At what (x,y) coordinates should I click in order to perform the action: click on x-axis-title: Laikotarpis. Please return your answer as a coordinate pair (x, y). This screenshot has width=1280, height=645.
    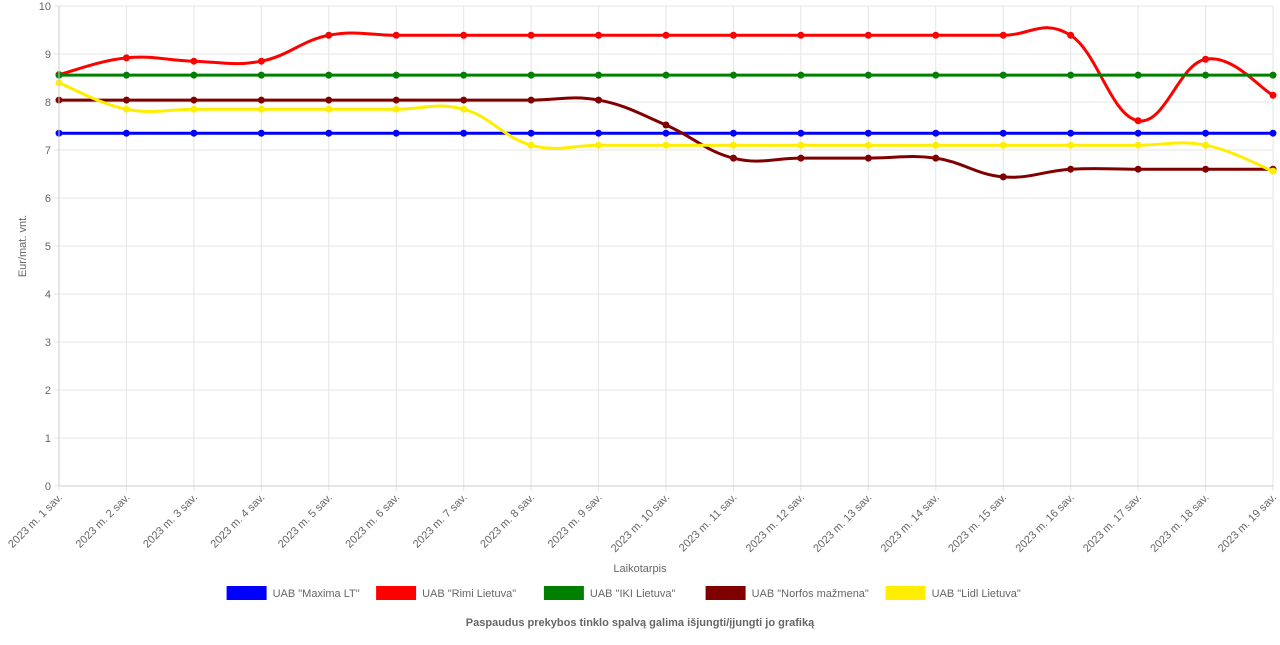
    Looking at the image, I should click on (640, 569).